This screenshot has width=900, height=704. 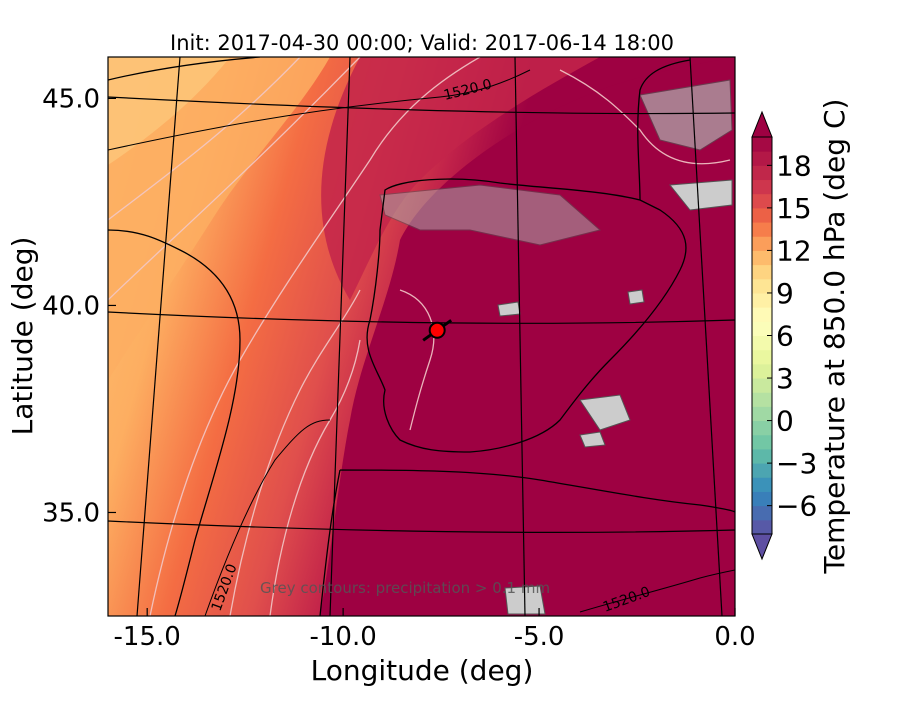 I want to click on x-tick-label: -10.0, so click(x=342, y=637).